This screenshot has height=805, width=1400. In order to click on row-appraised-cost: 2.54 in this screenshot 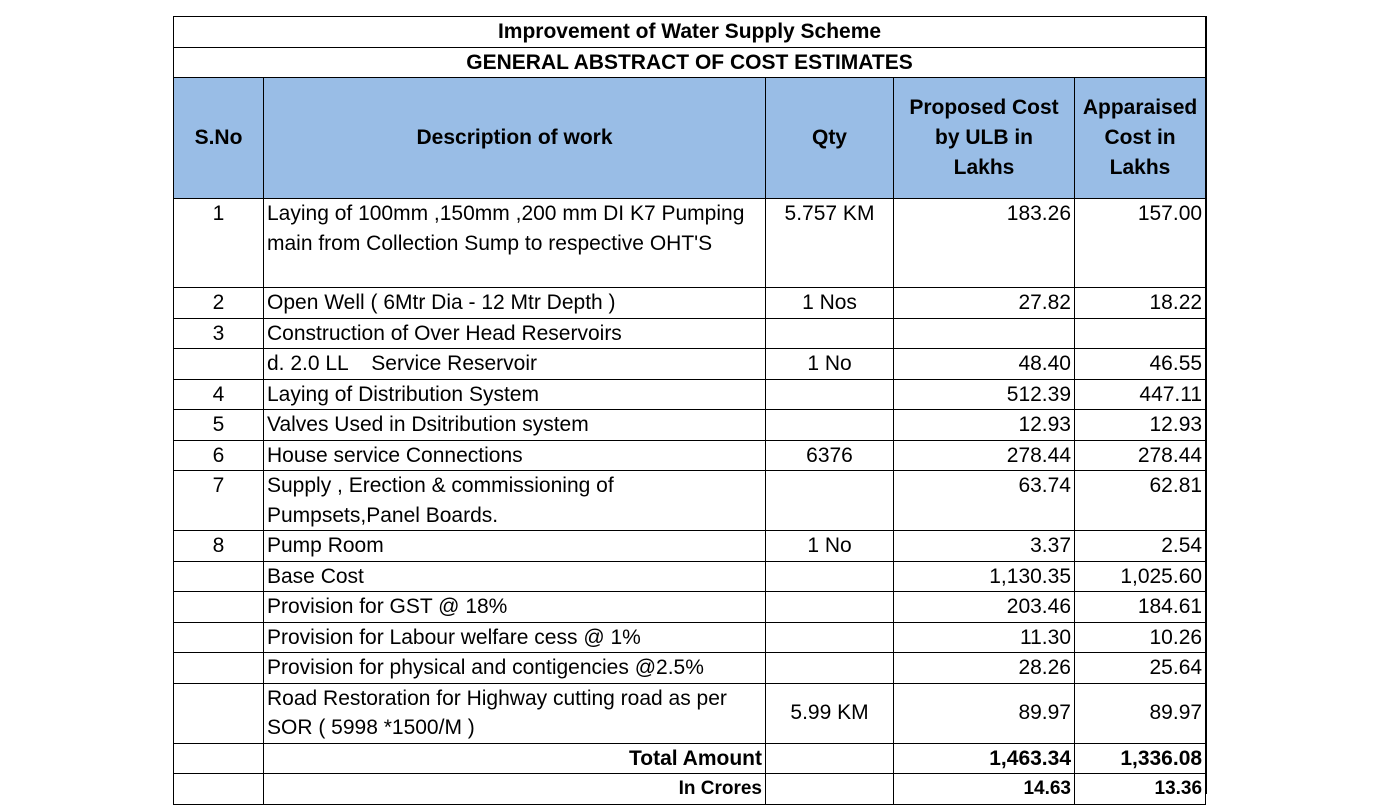, I will do `click(1140, 546)`.